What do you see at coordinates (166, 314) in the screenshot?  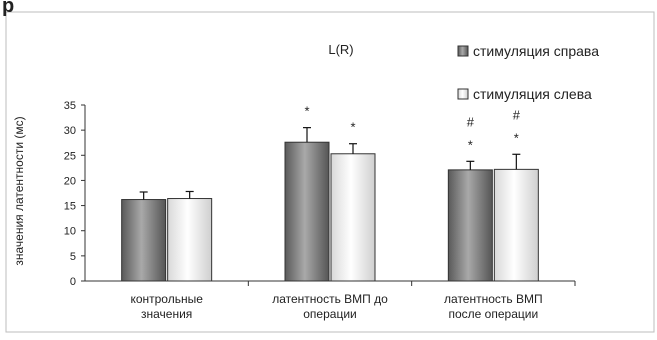 I see `x-tick-label: значения` at bounding box center [166, 314].